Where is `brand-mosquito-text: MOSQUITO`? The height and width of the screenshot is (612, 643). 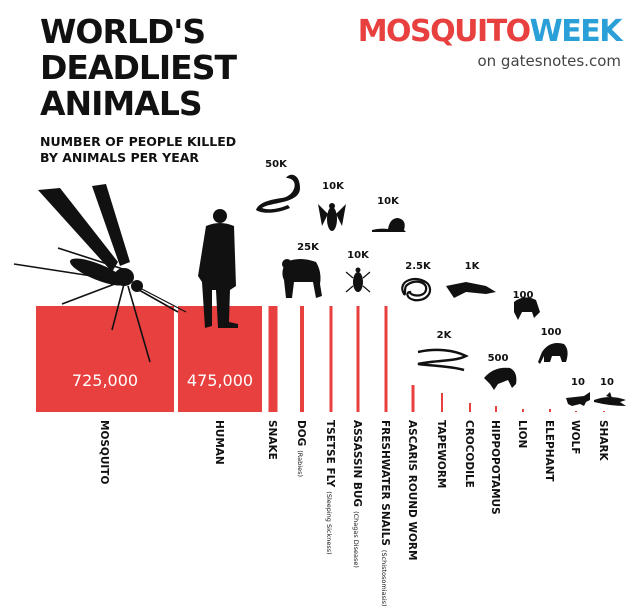
brand-mosquito-text: MOSQUITO is located at coordinates (444, 31).